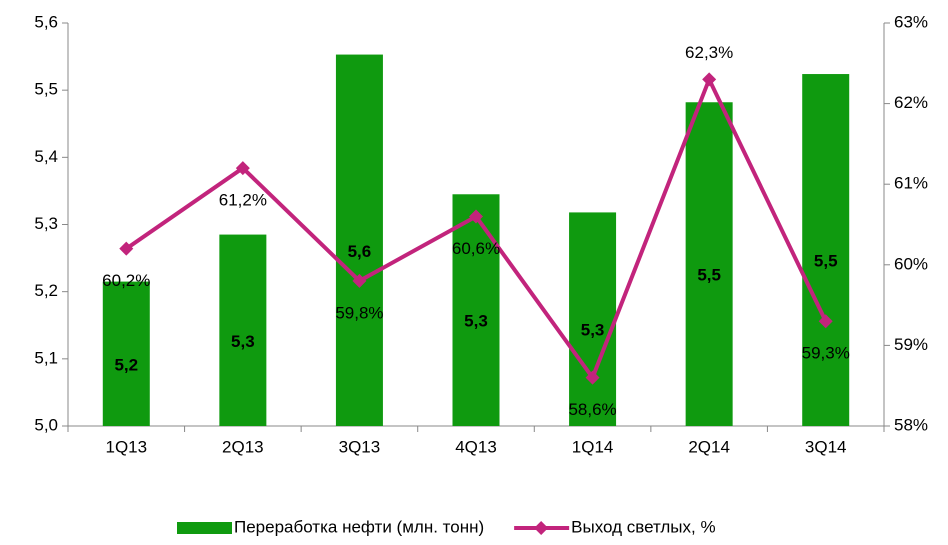 The height and width of the screenshot is (545, 948). What do you see at coordinates (541, 528) in the screenshot?
I see `legend-marker` at bounding box center [541, 528].